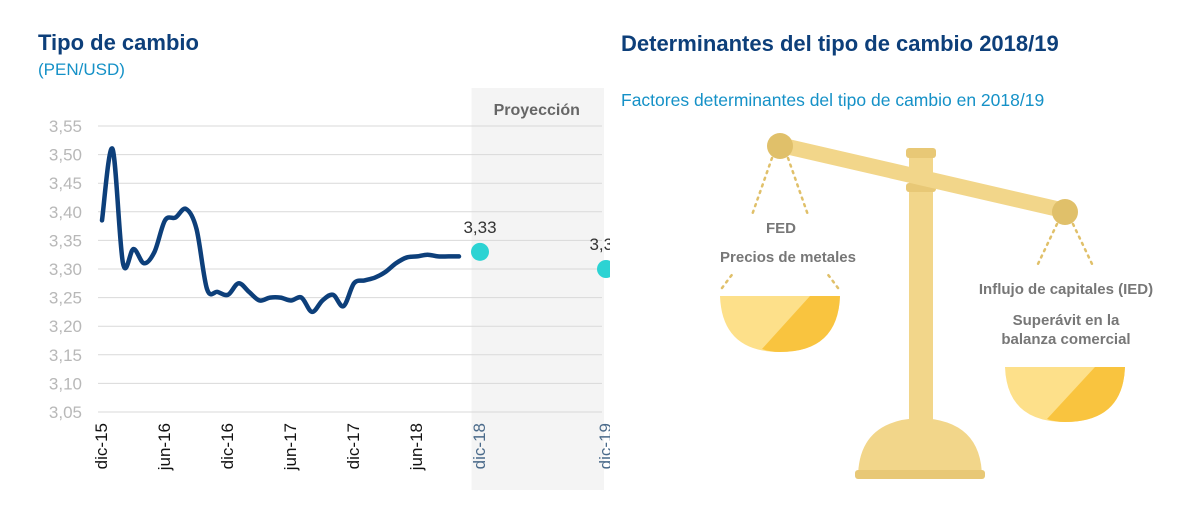 This screenshot has width=1200, height=531. I want to click on y-tick-label: 3,50, so click(65, 155).